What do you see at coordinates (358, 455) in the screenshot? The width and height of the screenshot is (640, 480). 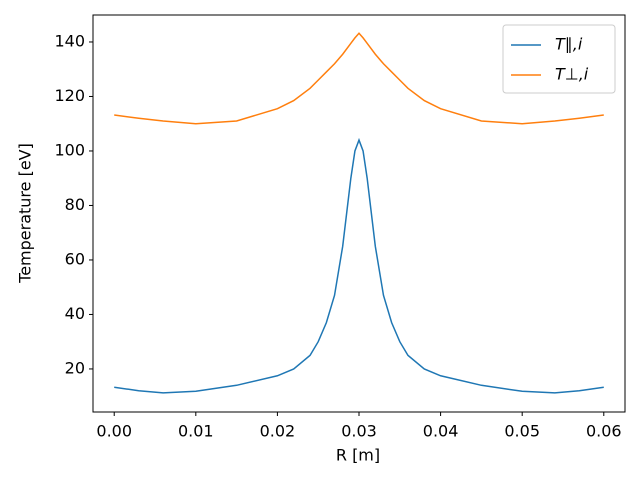 I see `x-axis-label: R [m]` at bounding box center [358, 455].